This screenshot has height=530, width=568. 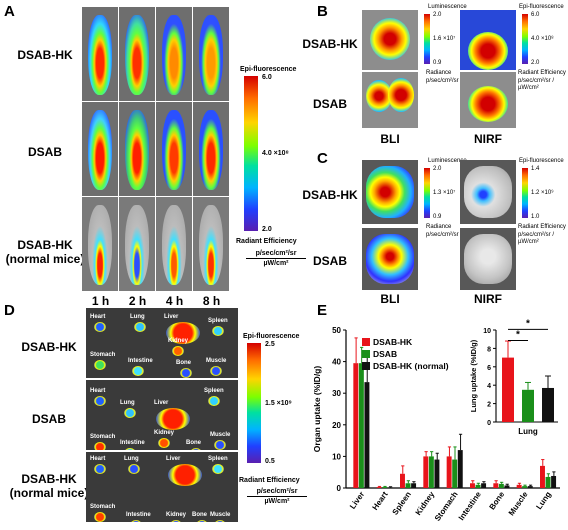 I want to click on panel-b-nirf-dsab-hk-image, so click(x=488, y=40).